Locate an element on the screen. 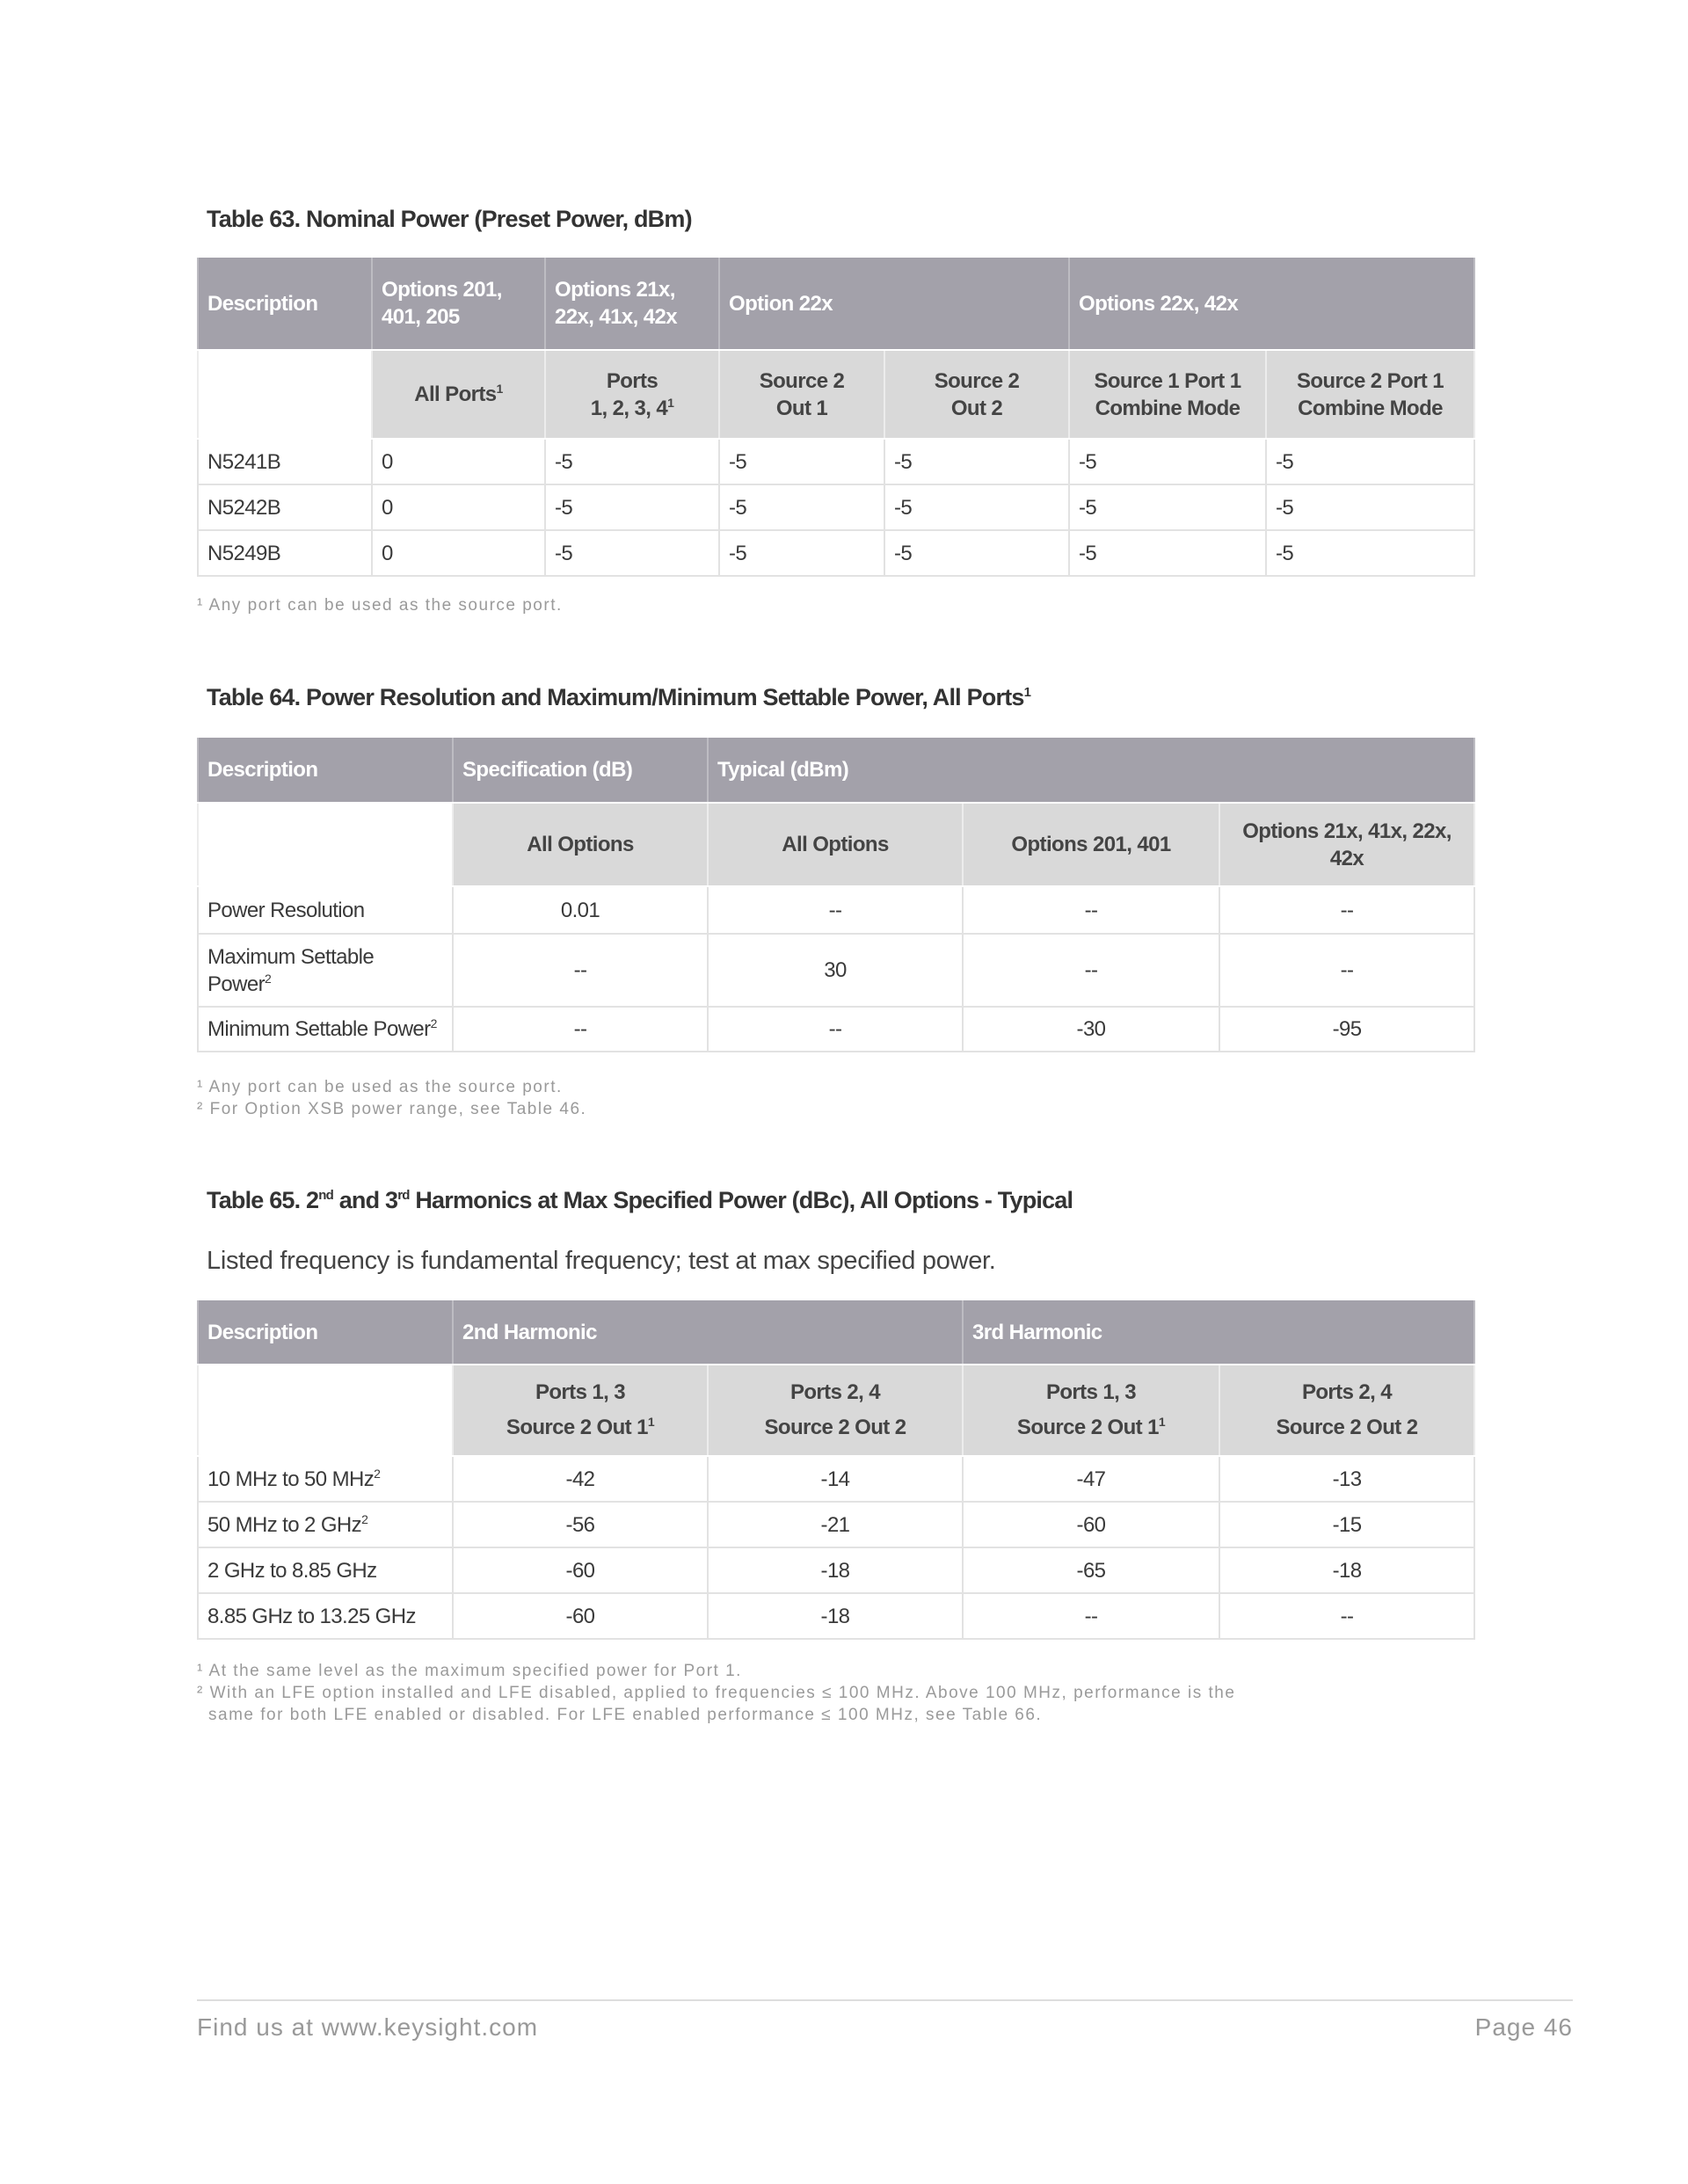 This screenshot has height=2184, width=1688. value-cell: 0.01 is located at coordinates (580, 910).